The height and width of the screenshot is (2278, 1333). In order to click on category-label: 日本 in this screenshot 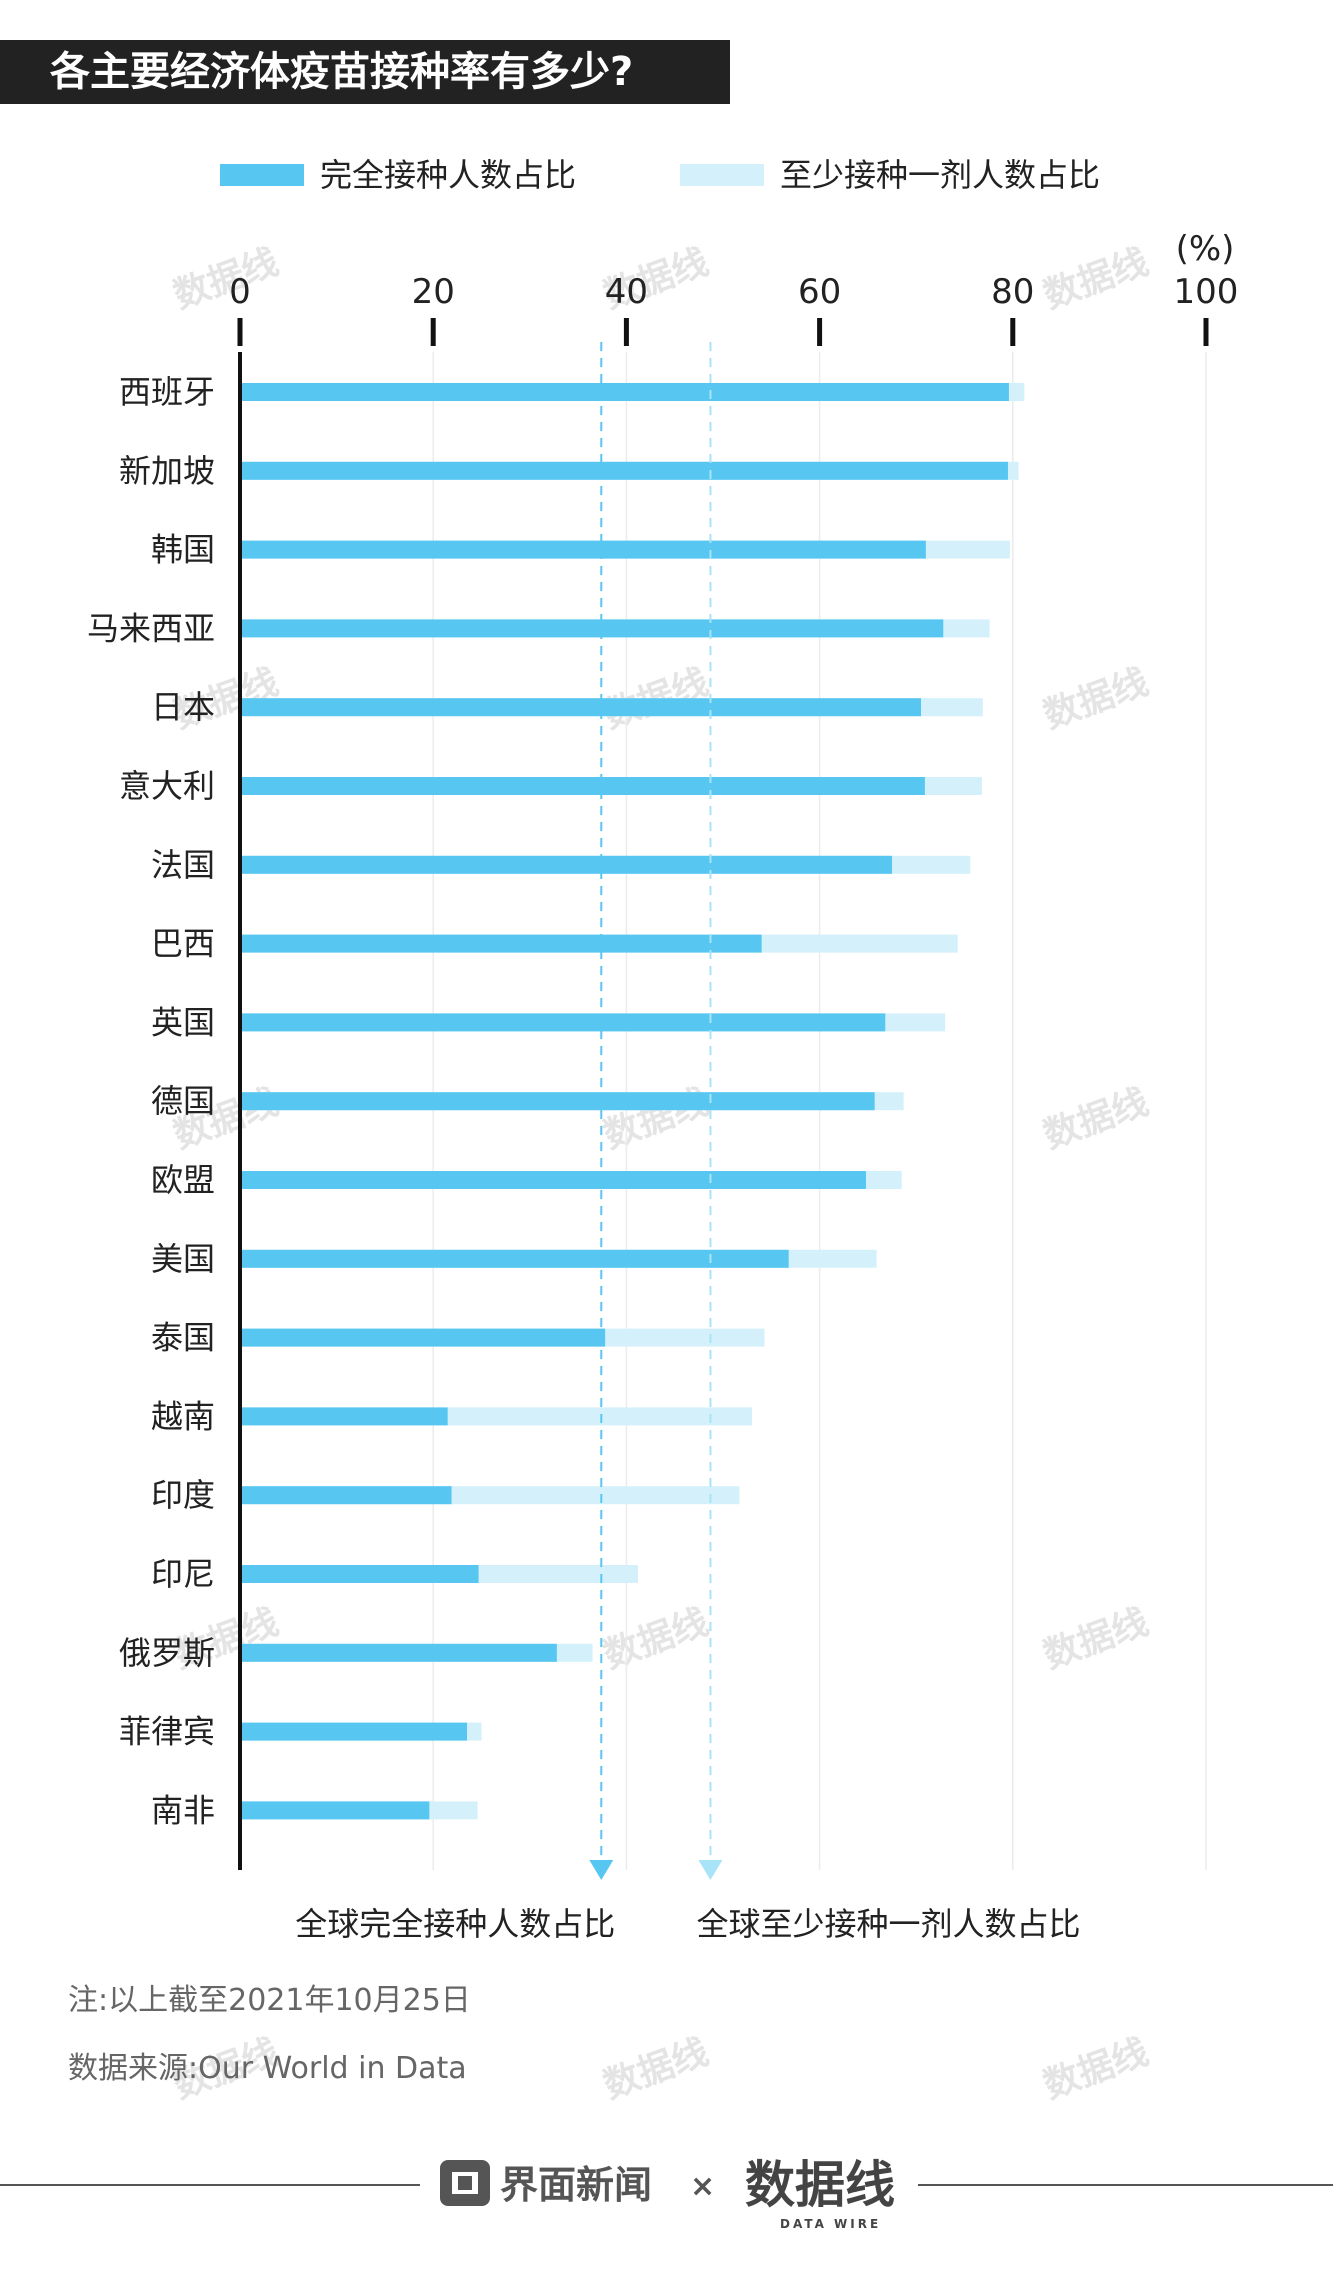, I will do `click(183, 707)`.